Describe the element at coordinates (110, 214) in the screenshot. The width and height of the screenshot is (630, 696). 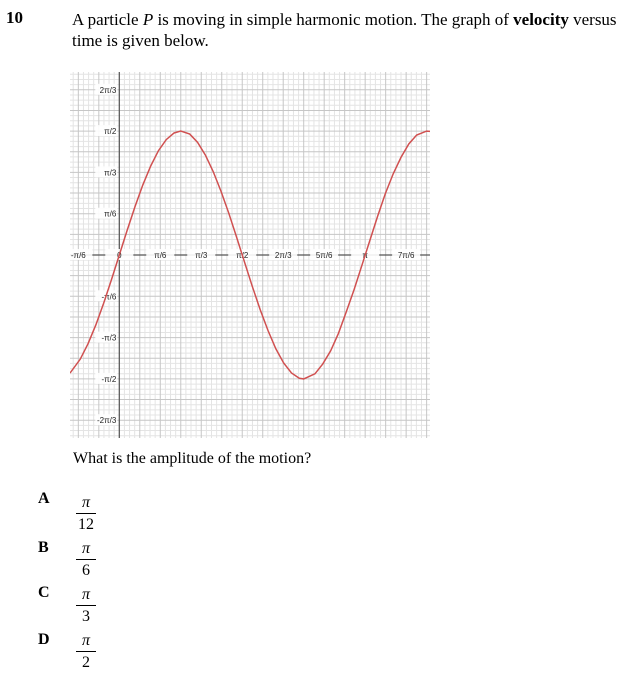
I see `y-tick-label: π/6` at that location.